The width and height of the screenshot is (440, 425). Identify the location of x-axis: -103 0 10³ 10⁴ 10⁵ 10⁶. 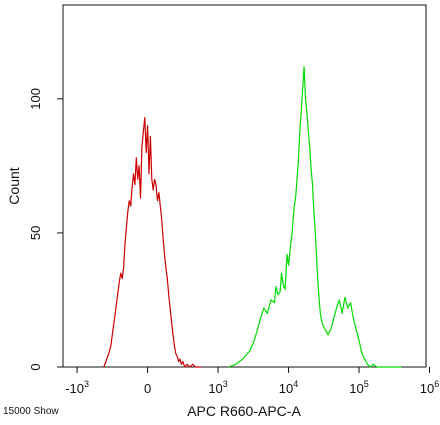
(252, 381).